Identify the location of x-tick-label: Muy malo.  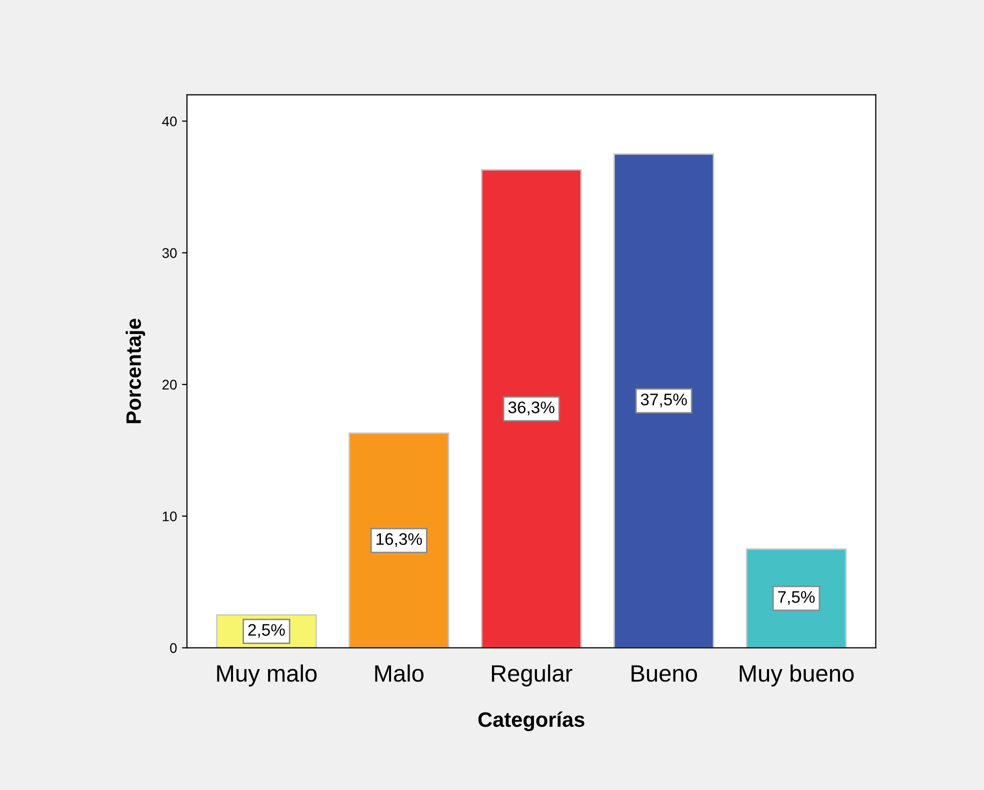
(267, 675).